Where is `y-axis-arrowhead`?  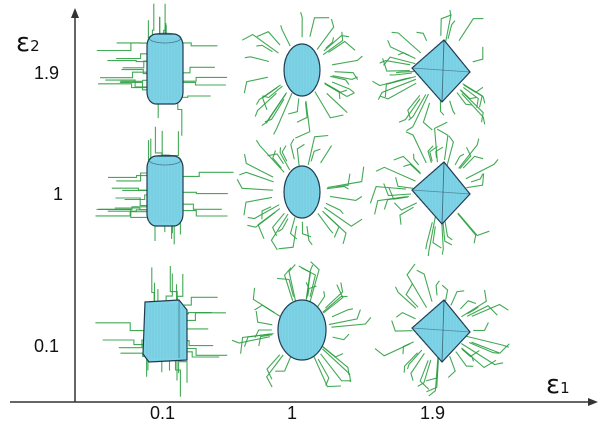 y-axis-arrowhead is located at coordinates (75, 13).